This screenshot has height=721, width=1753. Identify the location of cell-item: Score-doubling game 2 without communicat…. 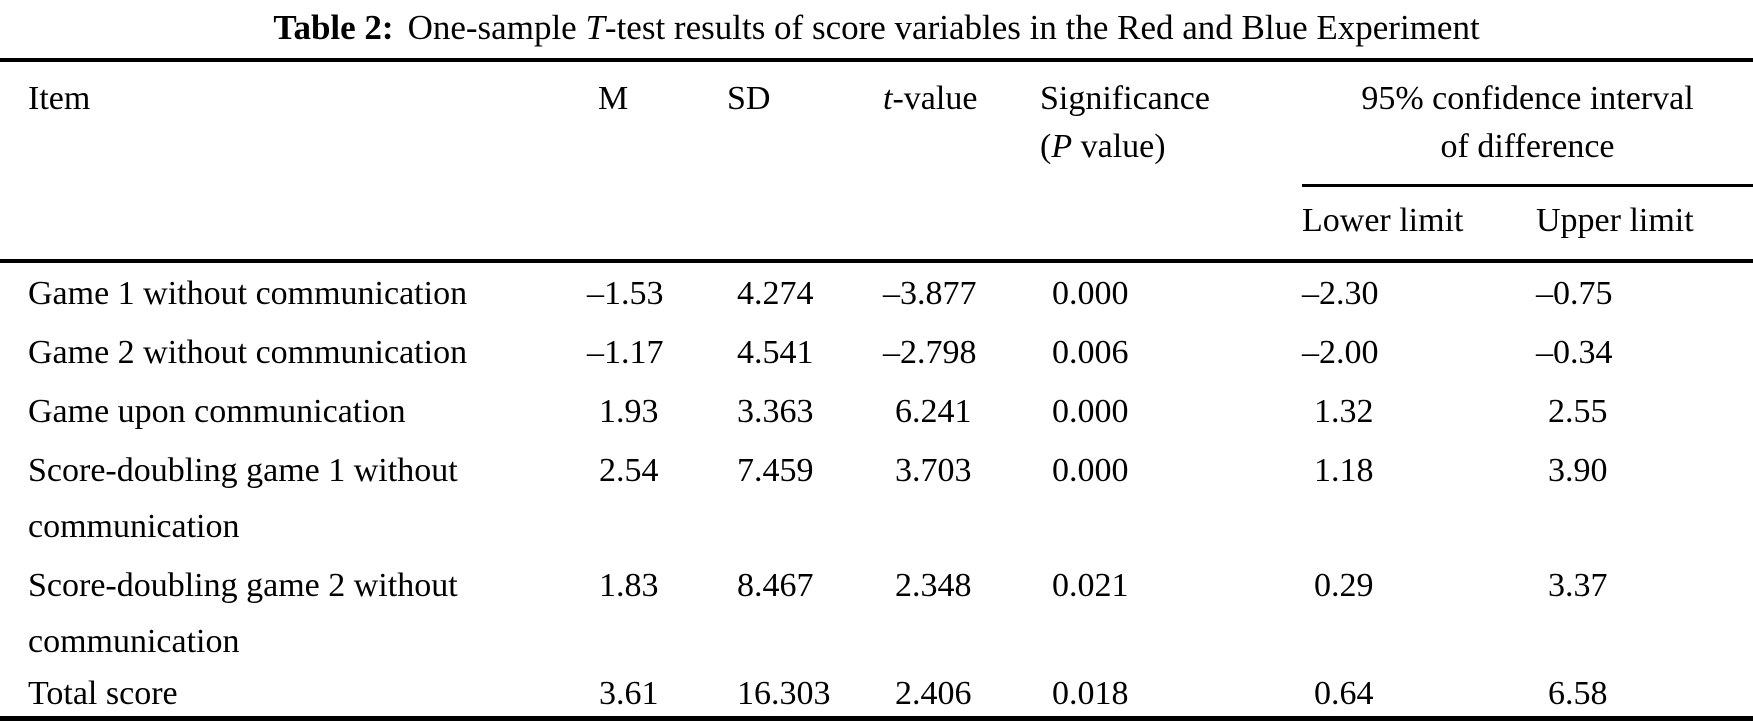
(243, 613).